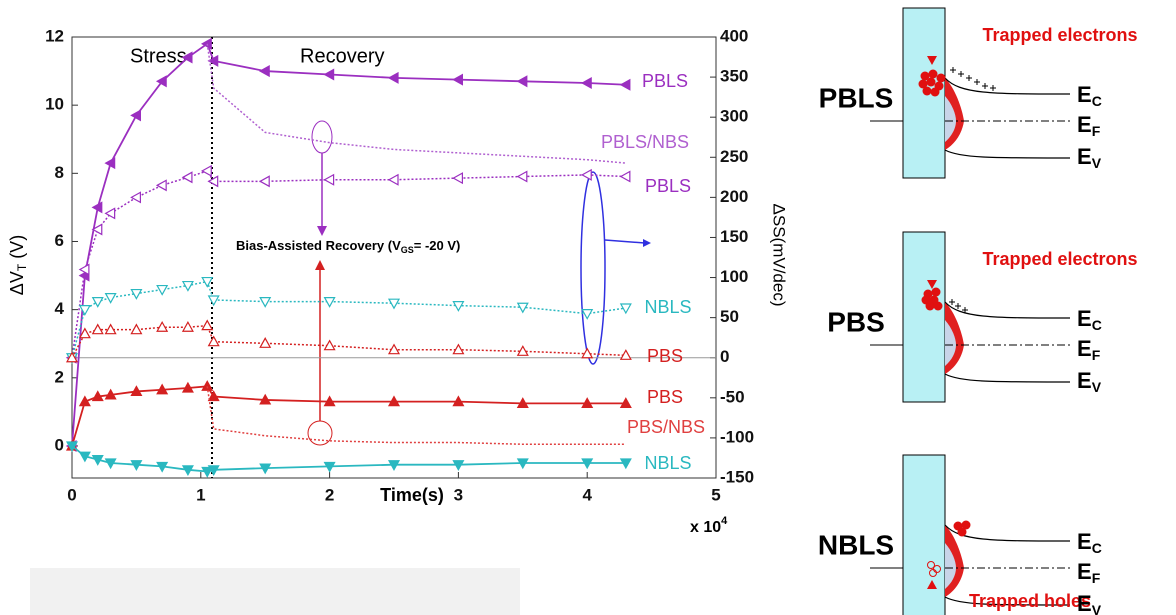 This screenshot has width=1176, height=615. I want to click on conduction-band, so click(1007, 533).